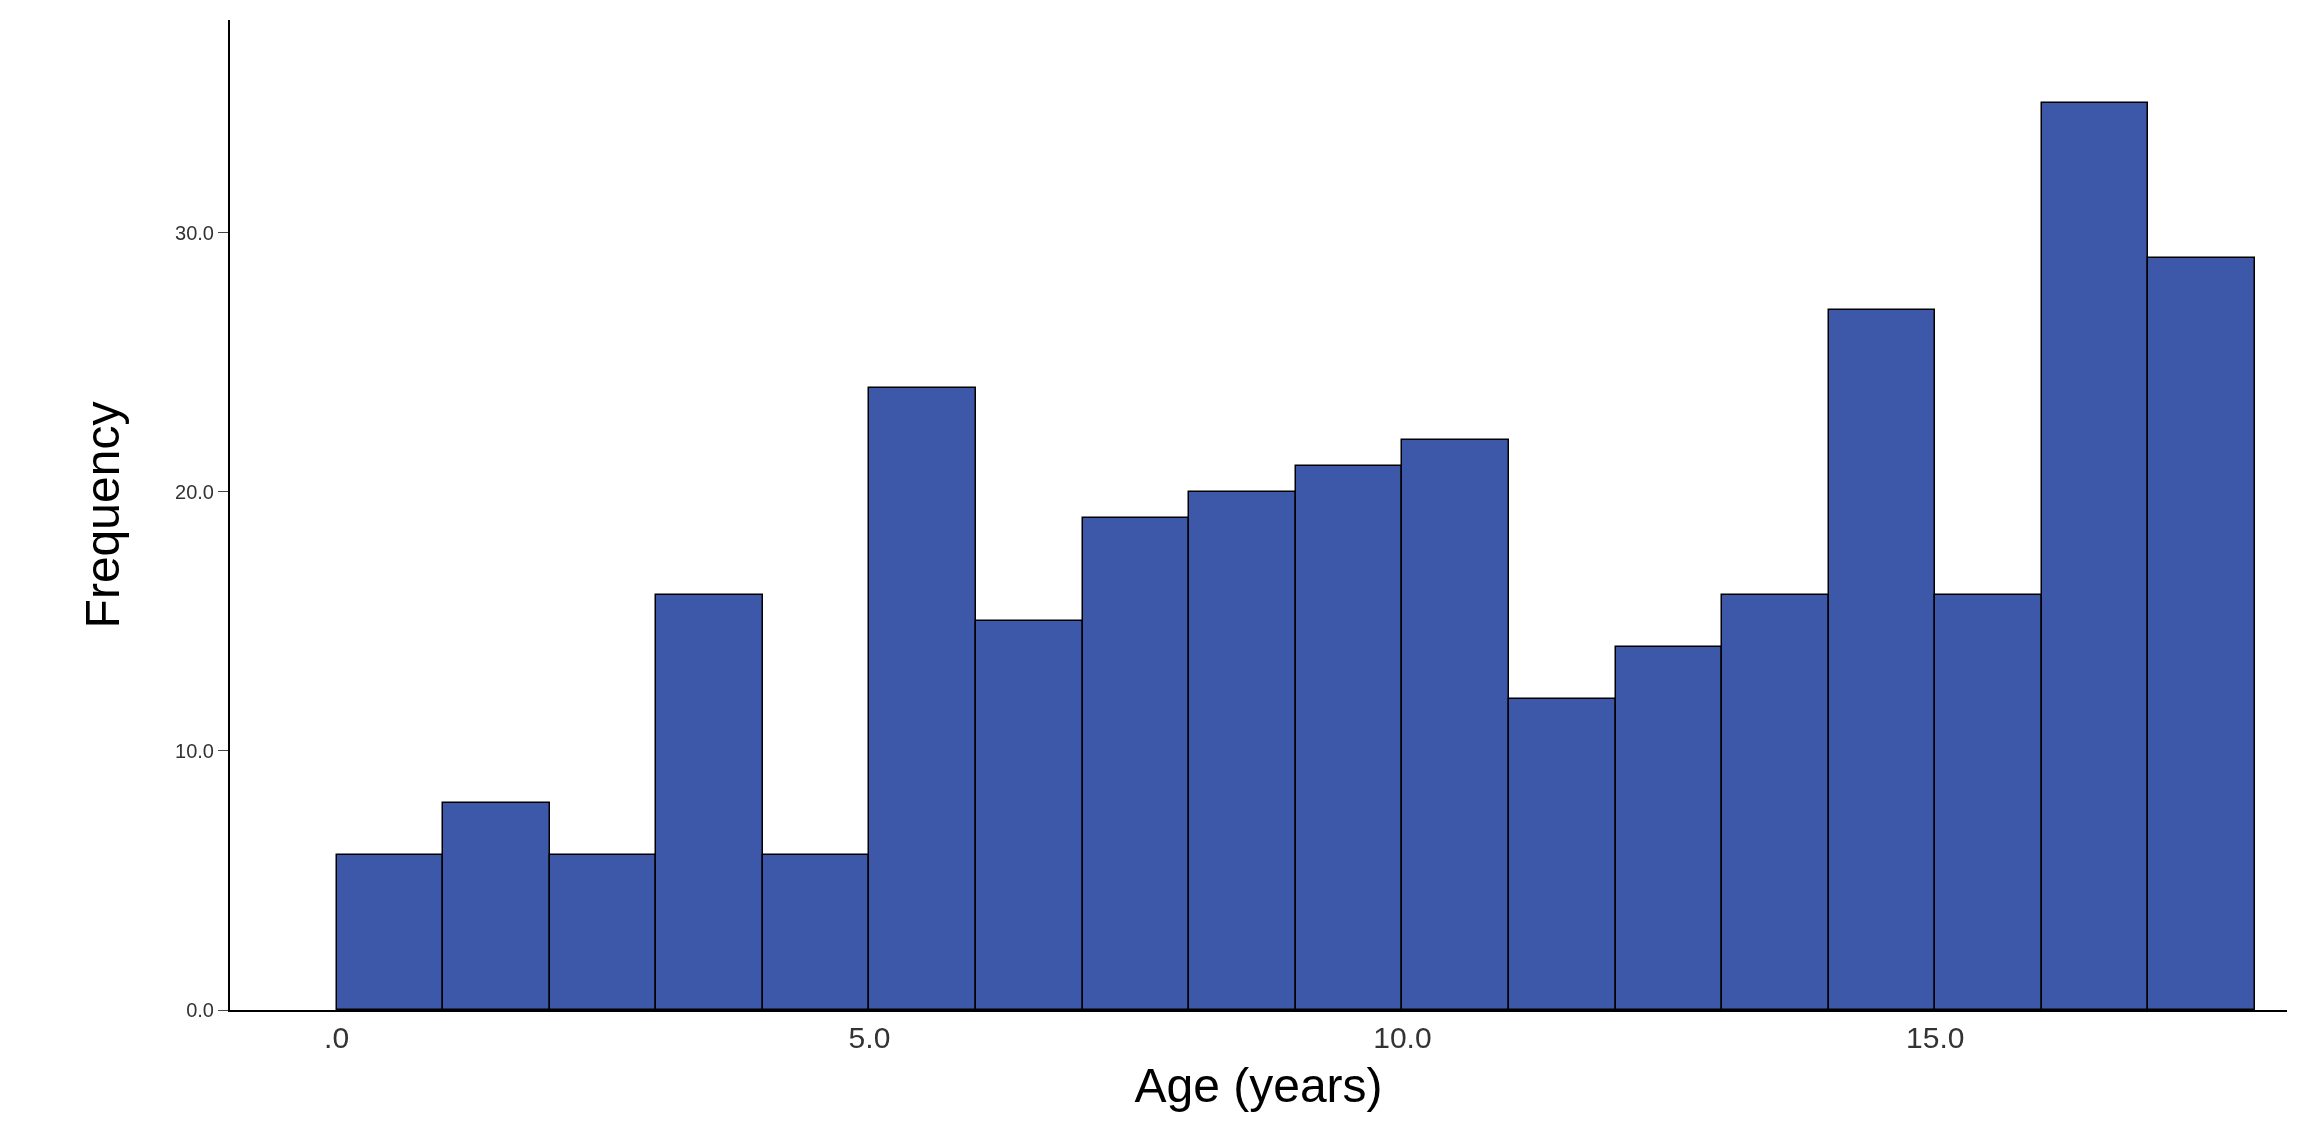  What do you see at coordinates (1402, 1037) in the screenshot?
I see `x-tick-label: 10.0` at bounding box center [1402, 1037].